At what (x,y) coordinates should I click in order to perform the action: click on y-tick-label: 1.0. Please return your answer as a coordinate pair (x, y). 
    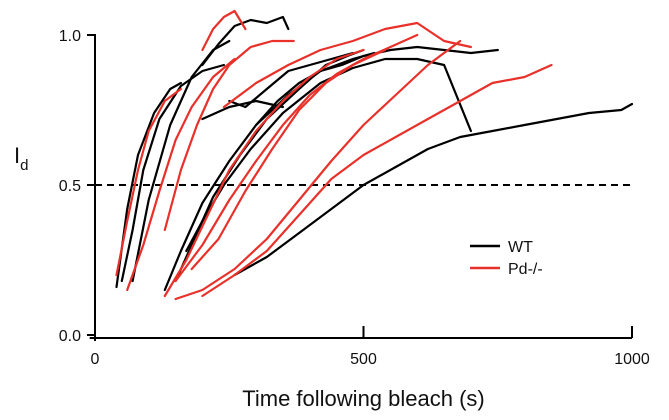
    Looking at the image, I should click on (70, 36).